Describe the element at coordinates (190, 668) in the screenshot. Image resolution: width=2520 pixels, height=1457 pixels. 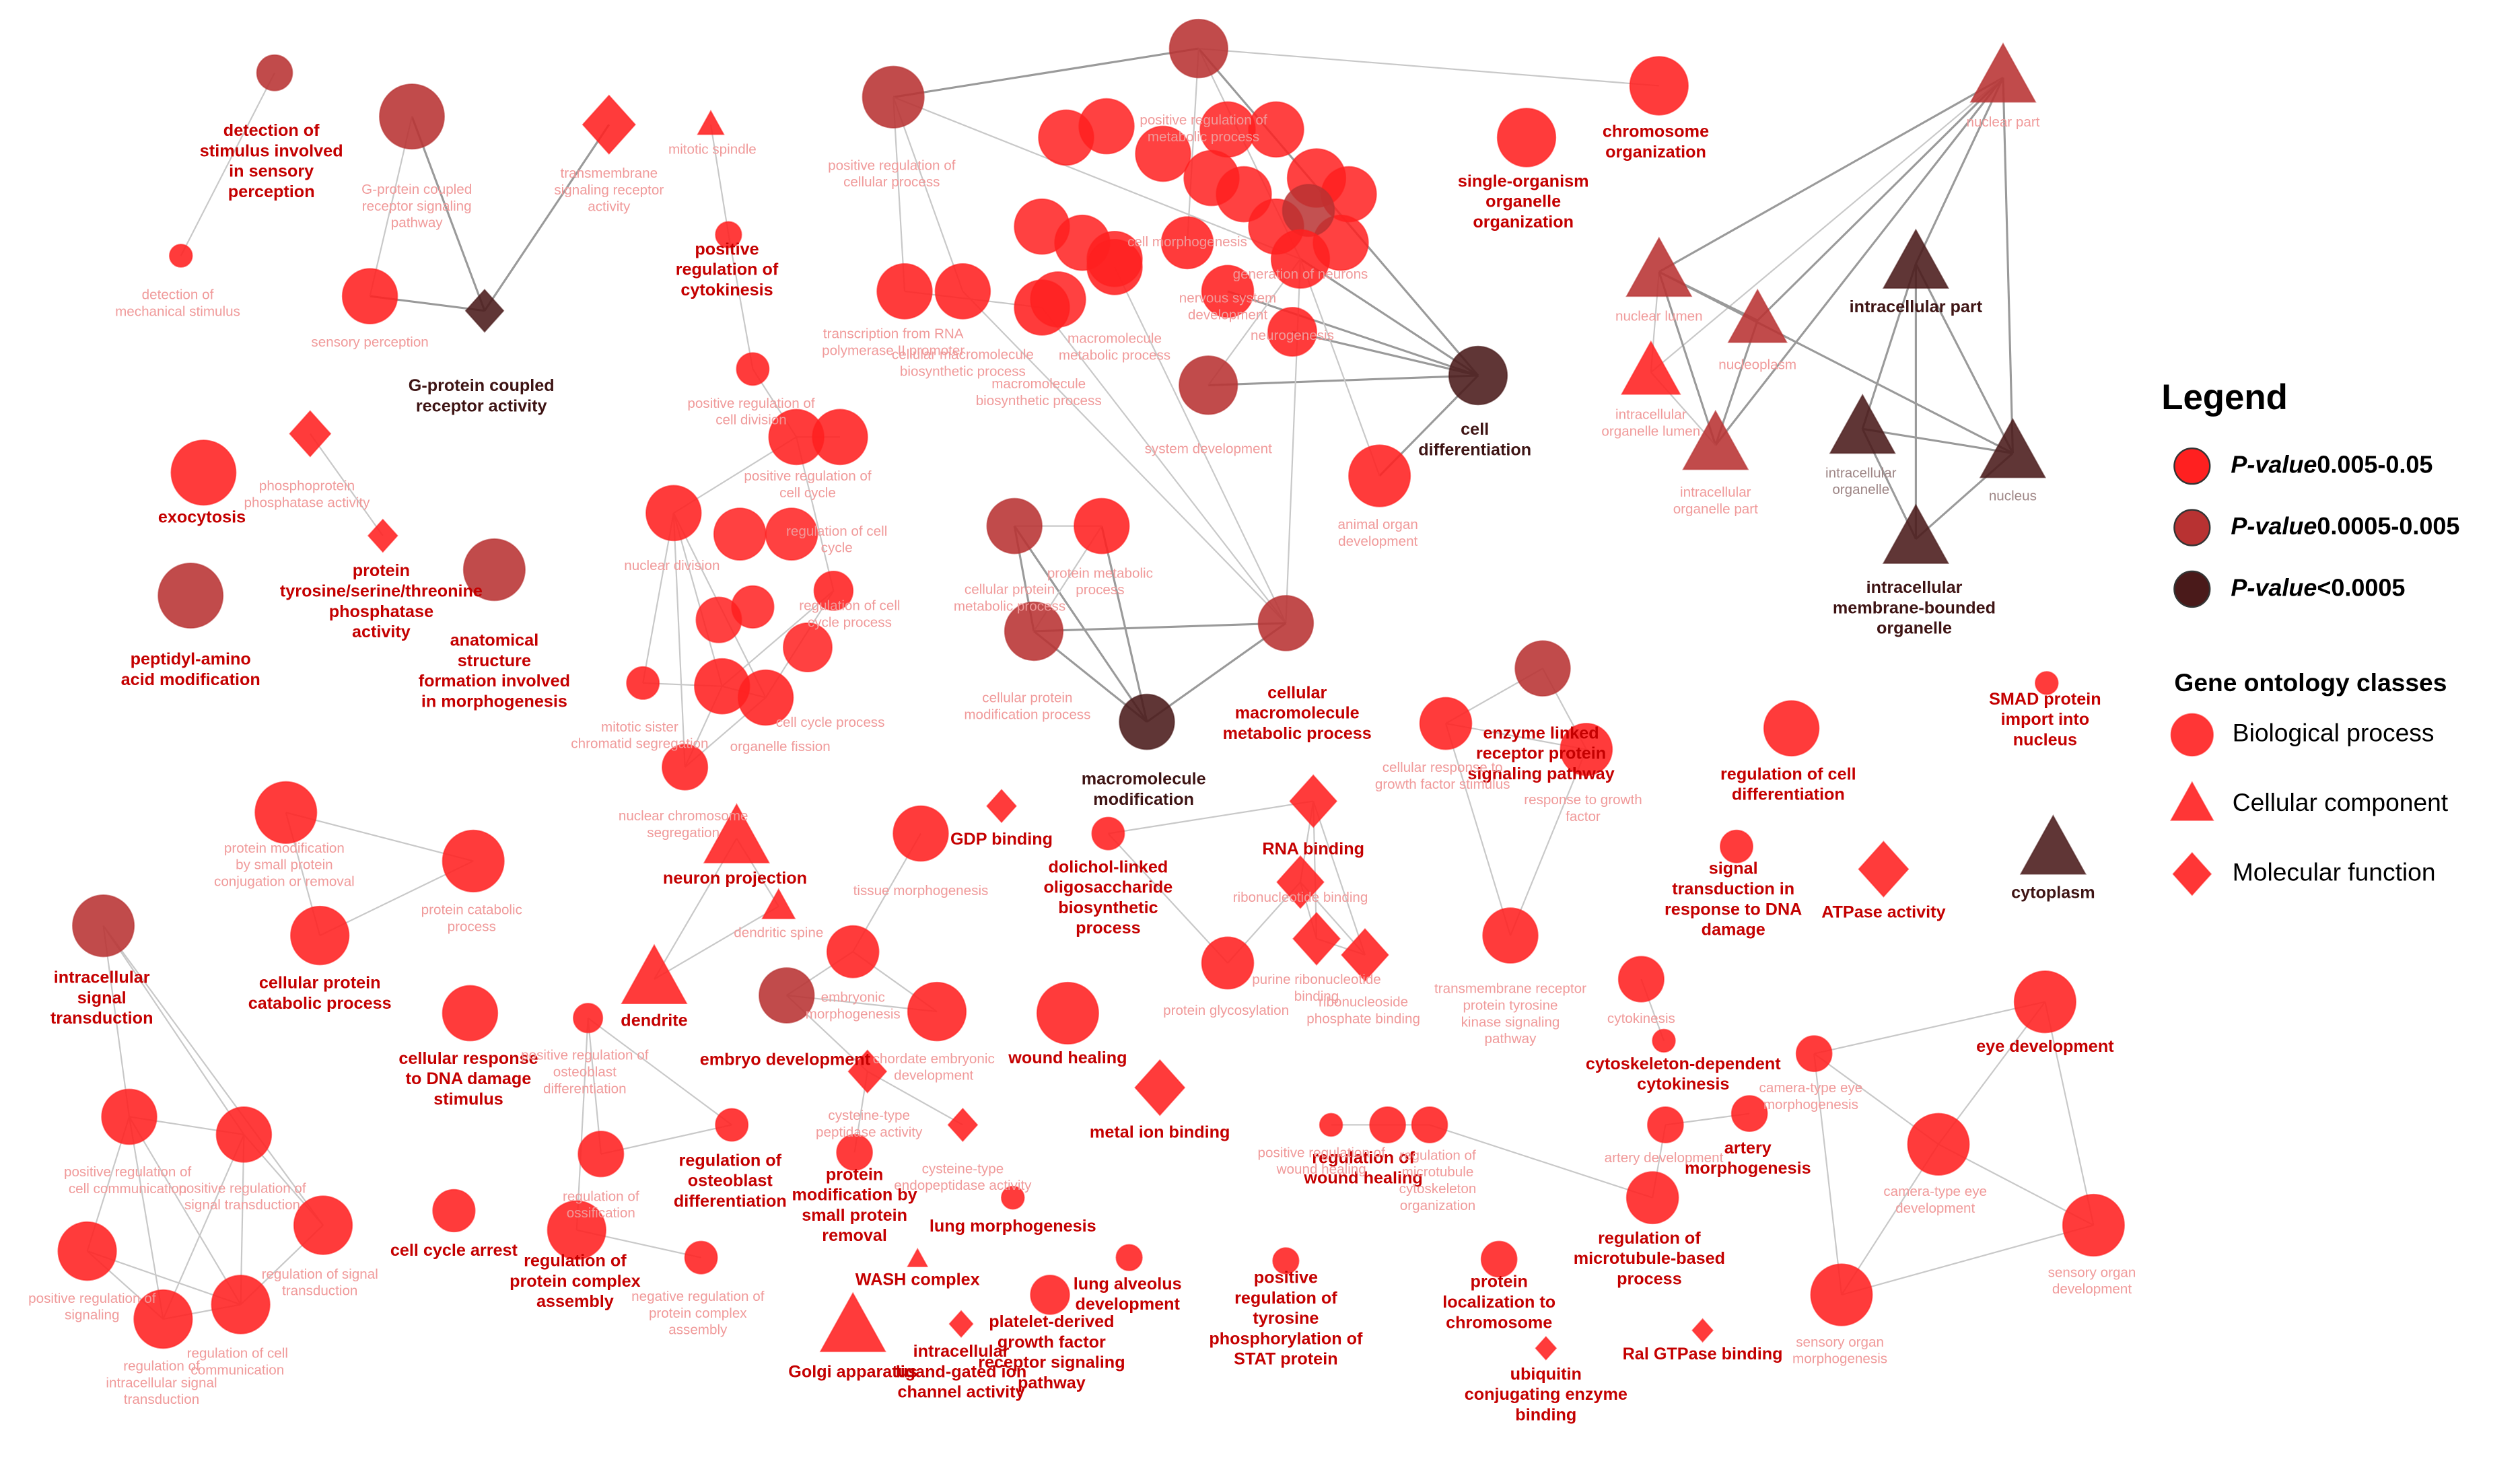
I see `node-label: peptidyl-amino acid modification` at that location.